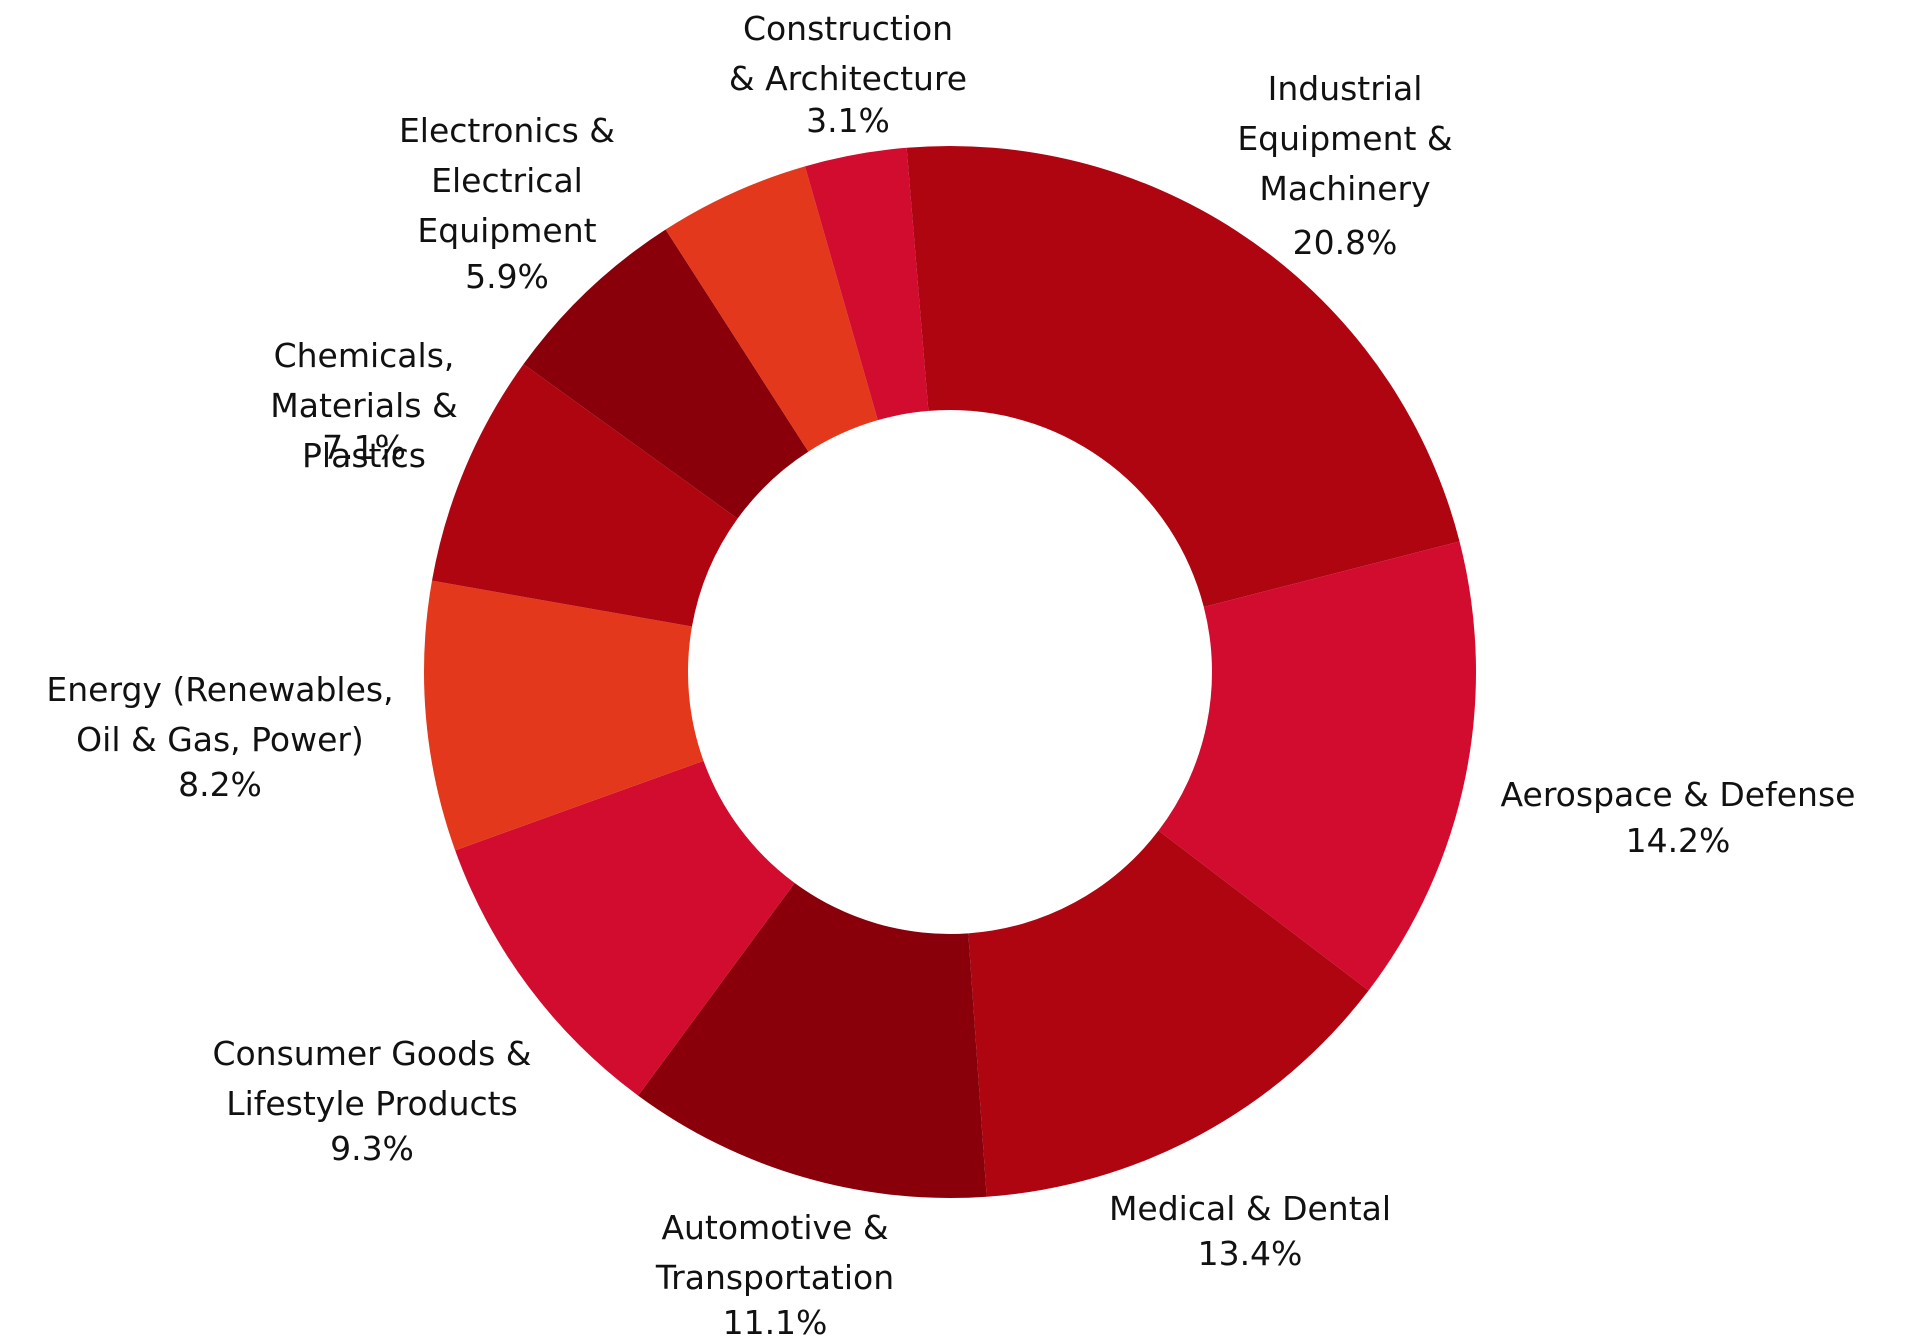 Image resolution: width=1905 pixels, height=1340 pixels. Describe the element at coordinates (1205, 377) in the screenshot. I see `slice-industrial-equipment-and-machinery` at that location.